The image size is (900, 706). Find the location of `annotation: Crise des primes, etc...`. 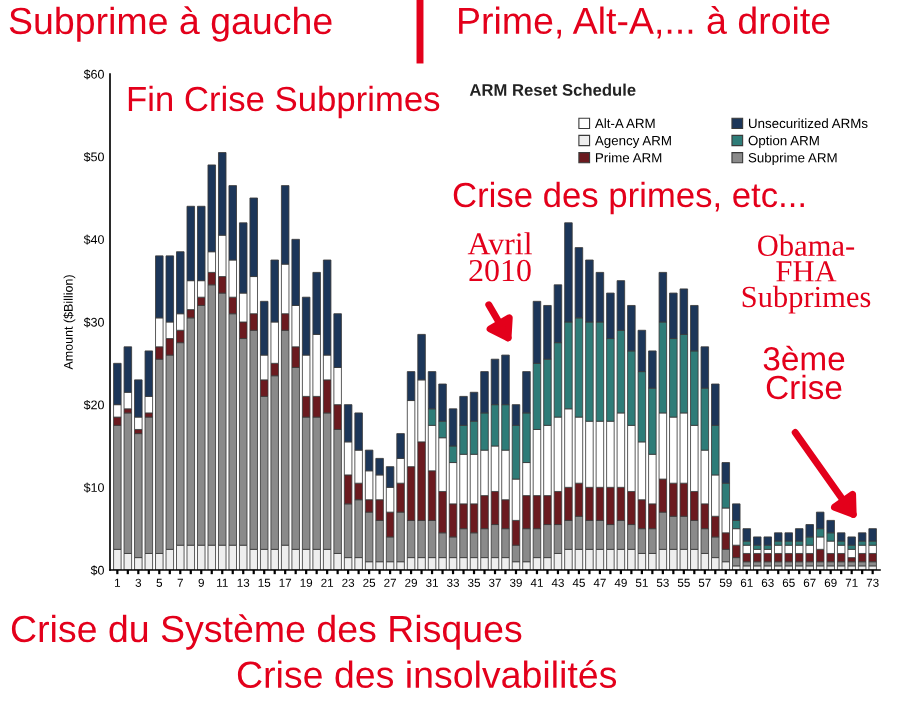

annotation: Crise des primes, etc... is located at coordinates (628, 198).